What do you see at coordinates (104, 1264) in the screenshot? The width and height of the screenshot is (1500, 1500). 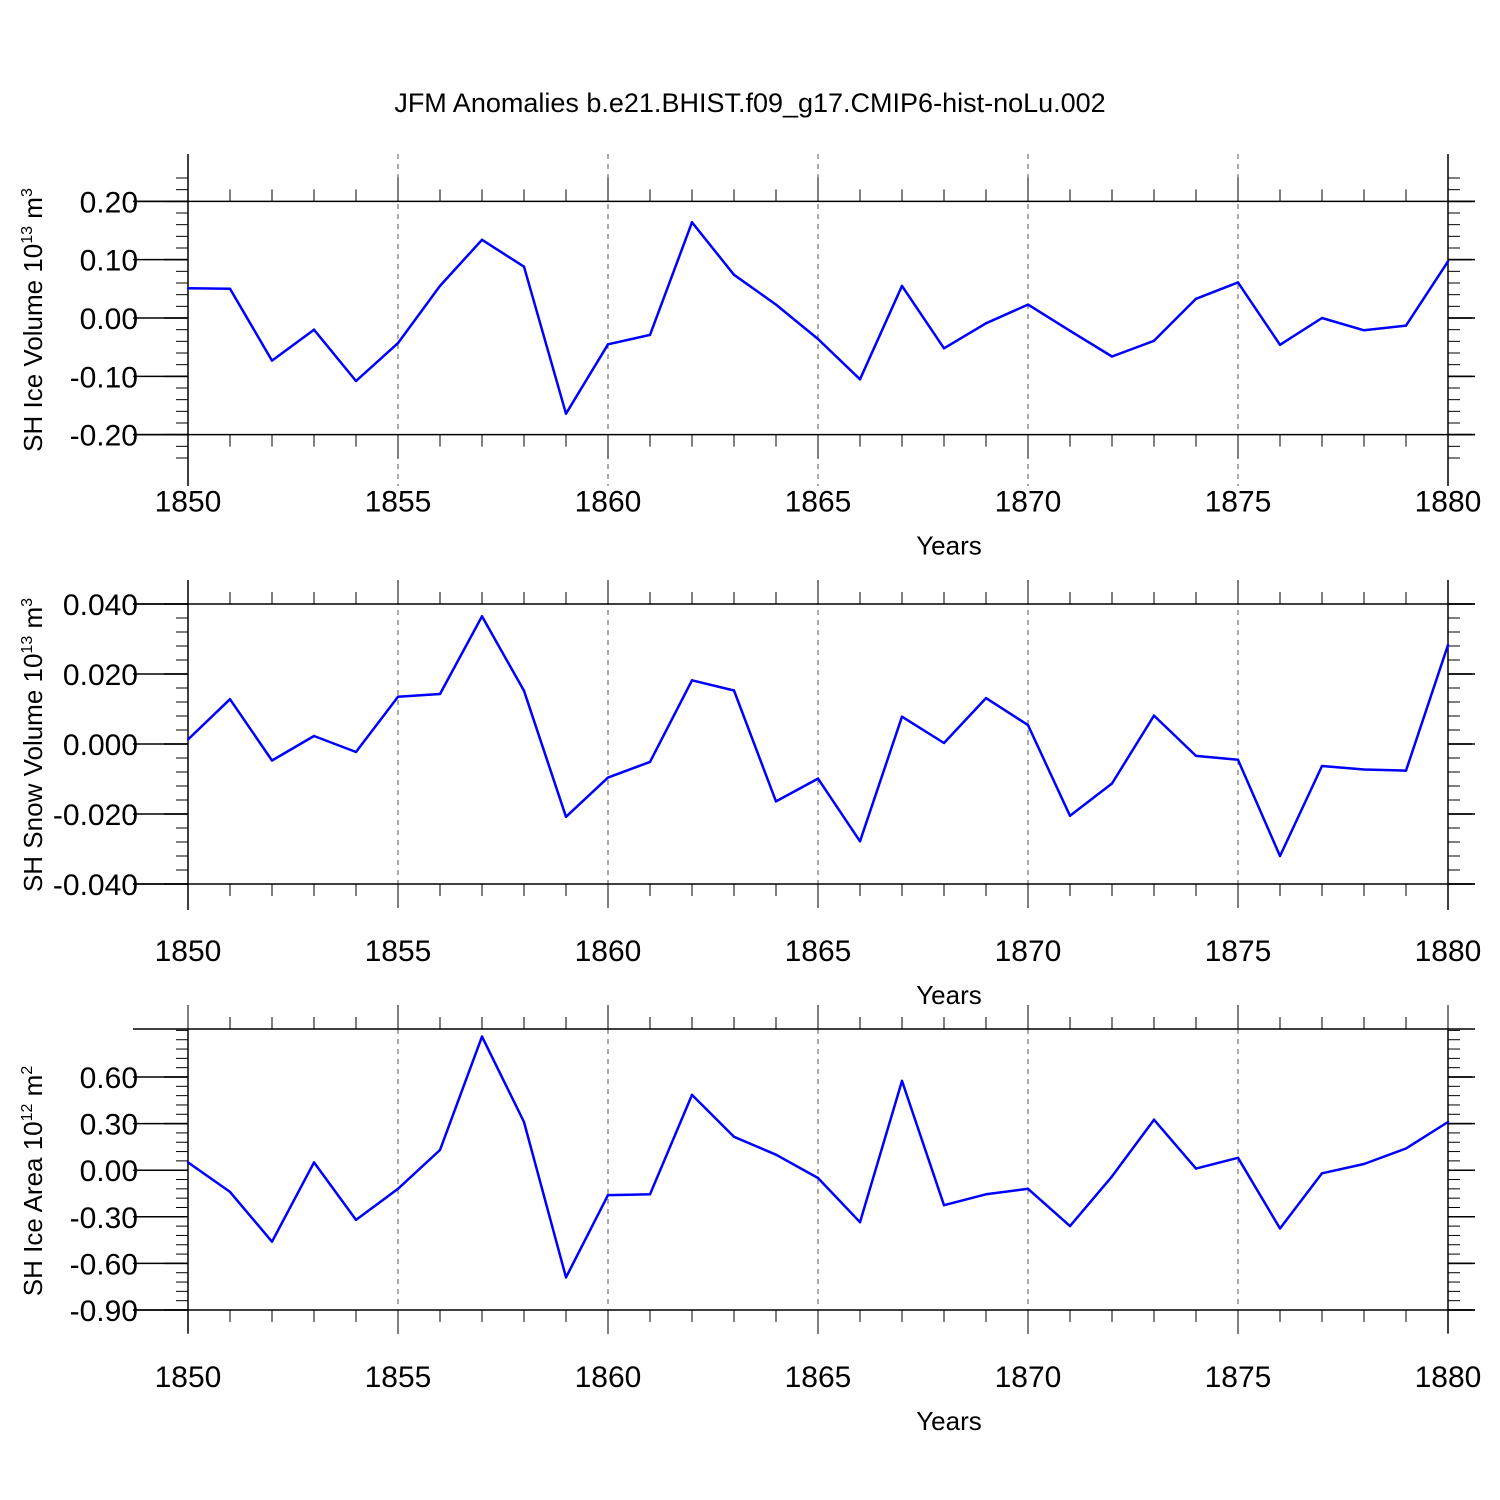 I see `y-tick-label: -0.60` at bounding box center [104, 1264].